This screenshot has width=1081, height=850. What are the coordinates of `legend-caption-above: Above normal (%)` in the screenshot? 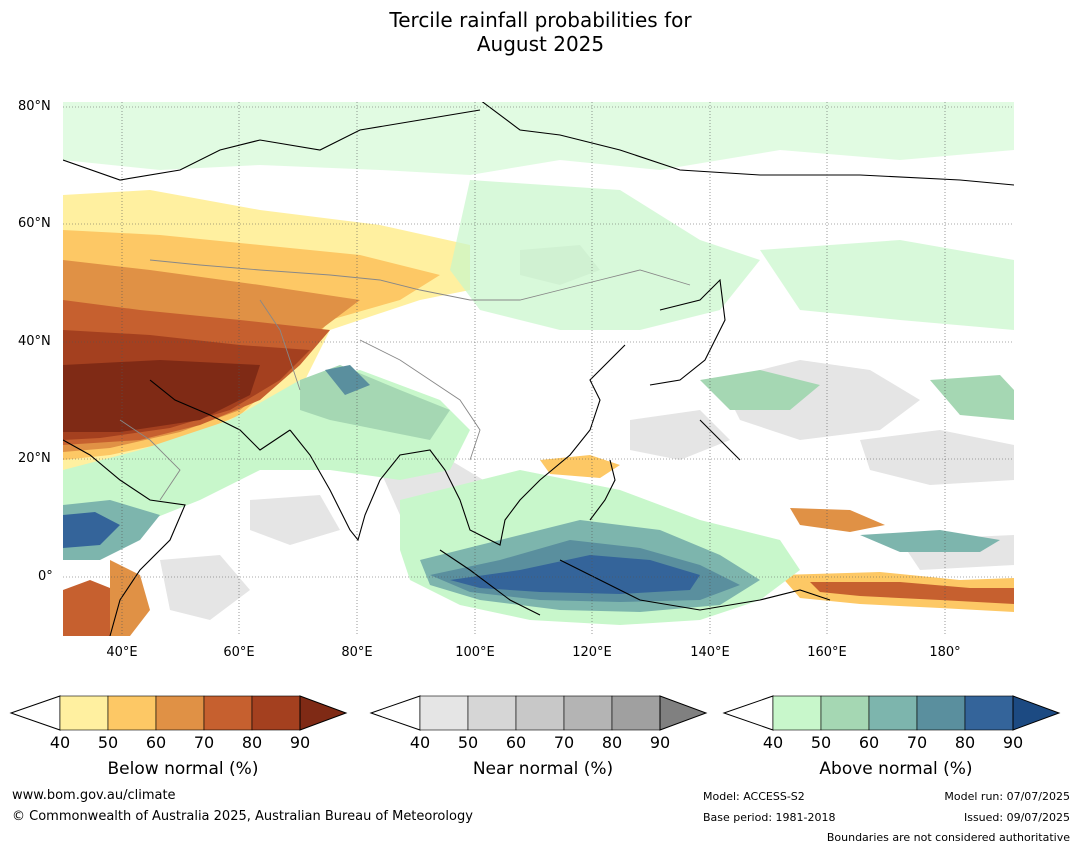 It's located at (896, 769).